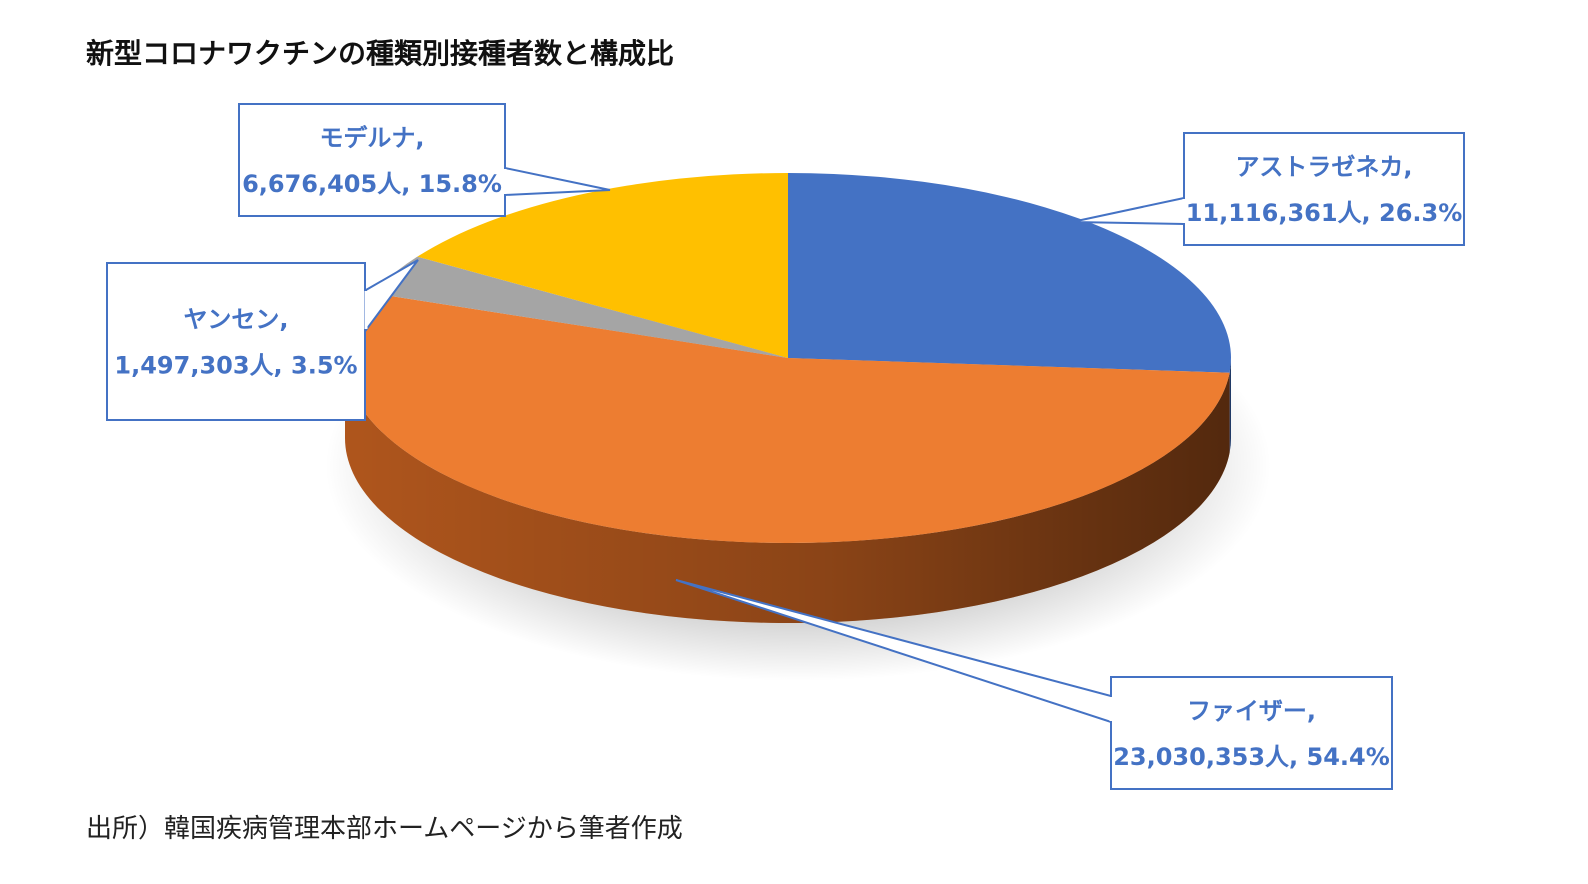  What do you see at coordinates (1251, 757) in the screenshot?
I see `slice-value-label-1: 23,030,353人, 54.4%` at bounding box center [1251, 757].